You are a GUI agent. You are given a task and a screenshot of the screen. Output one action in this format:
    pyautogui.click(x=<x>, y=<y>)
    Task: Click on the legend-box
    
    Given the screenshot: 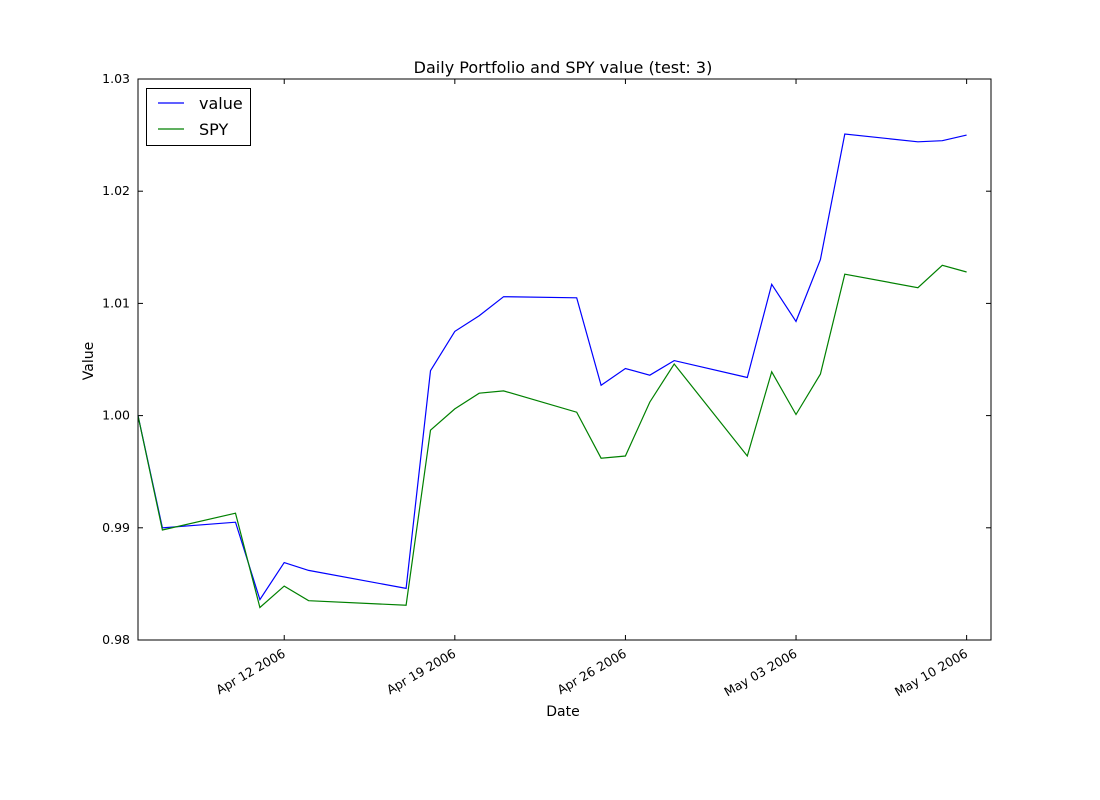 What is the action you would take?
    pyautogui.click(x=198, y=117)
    